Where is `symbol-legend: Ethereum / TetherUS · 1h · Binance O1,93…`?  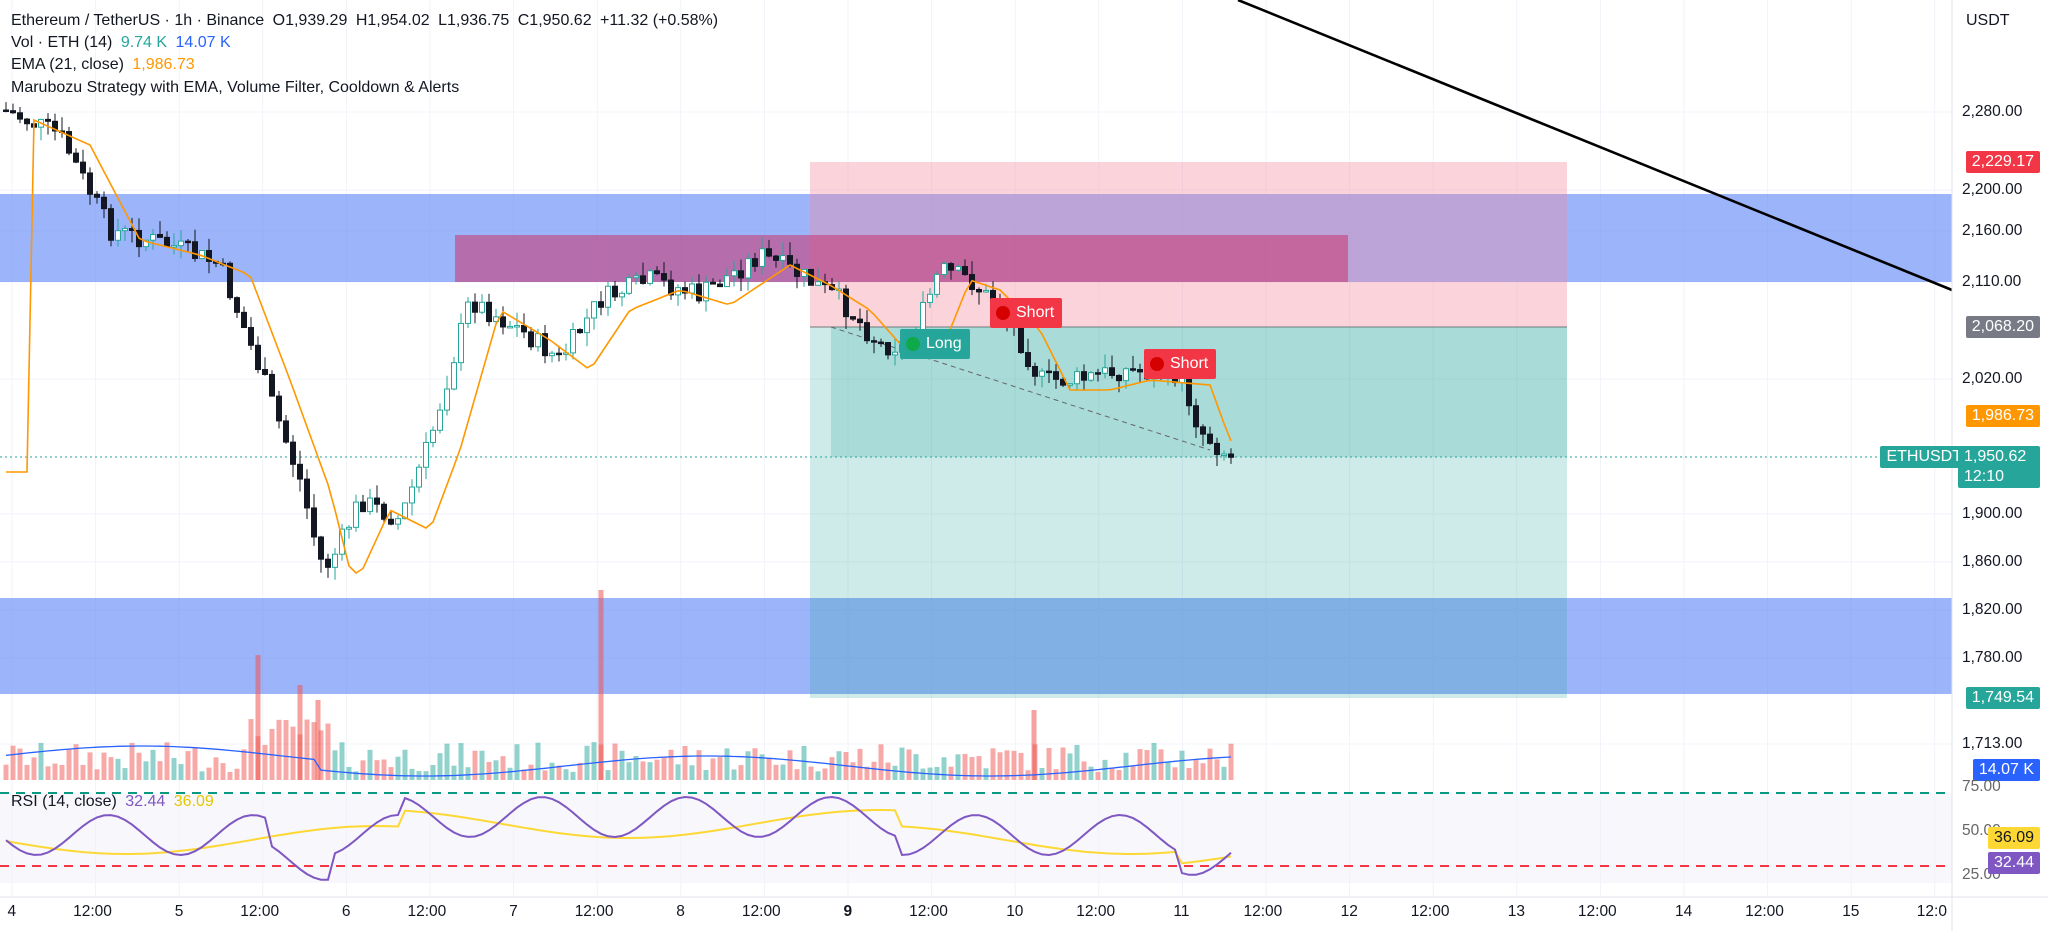 symbol-legend: Ethereum / TetherUS · 1h · Binance O1,93… is located at coordinates (366, 21).